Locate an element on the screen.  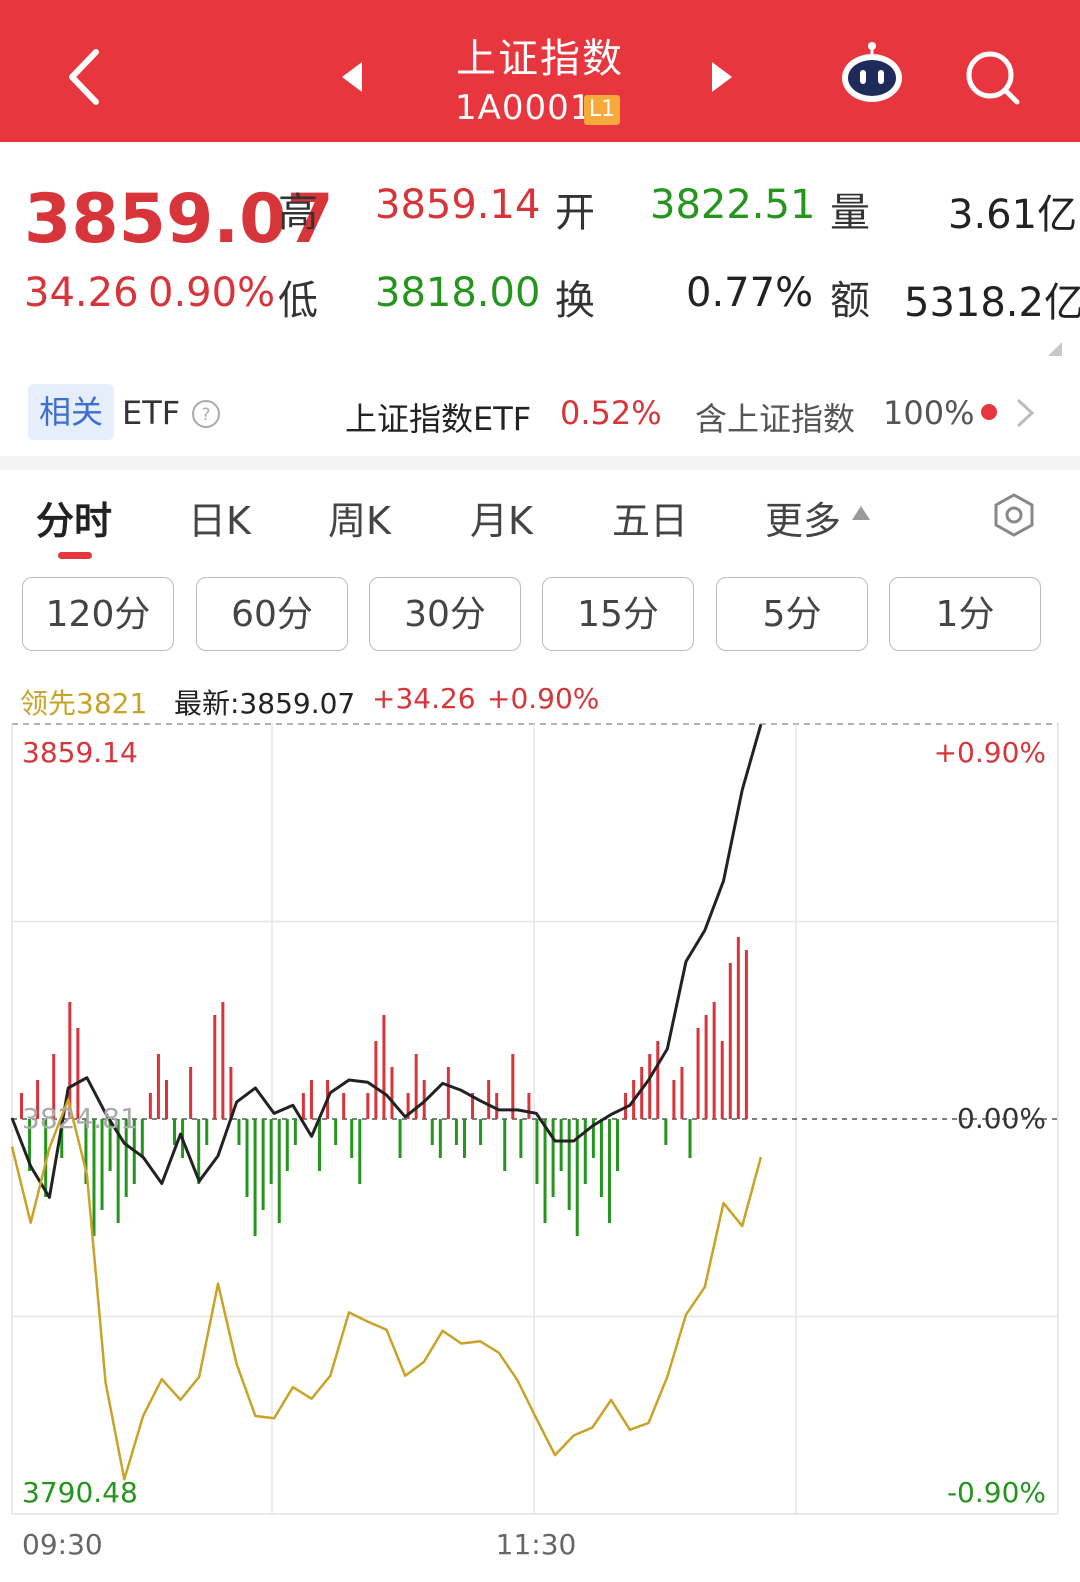
interval-30m: 30分 is located at coordinates (445, 614).